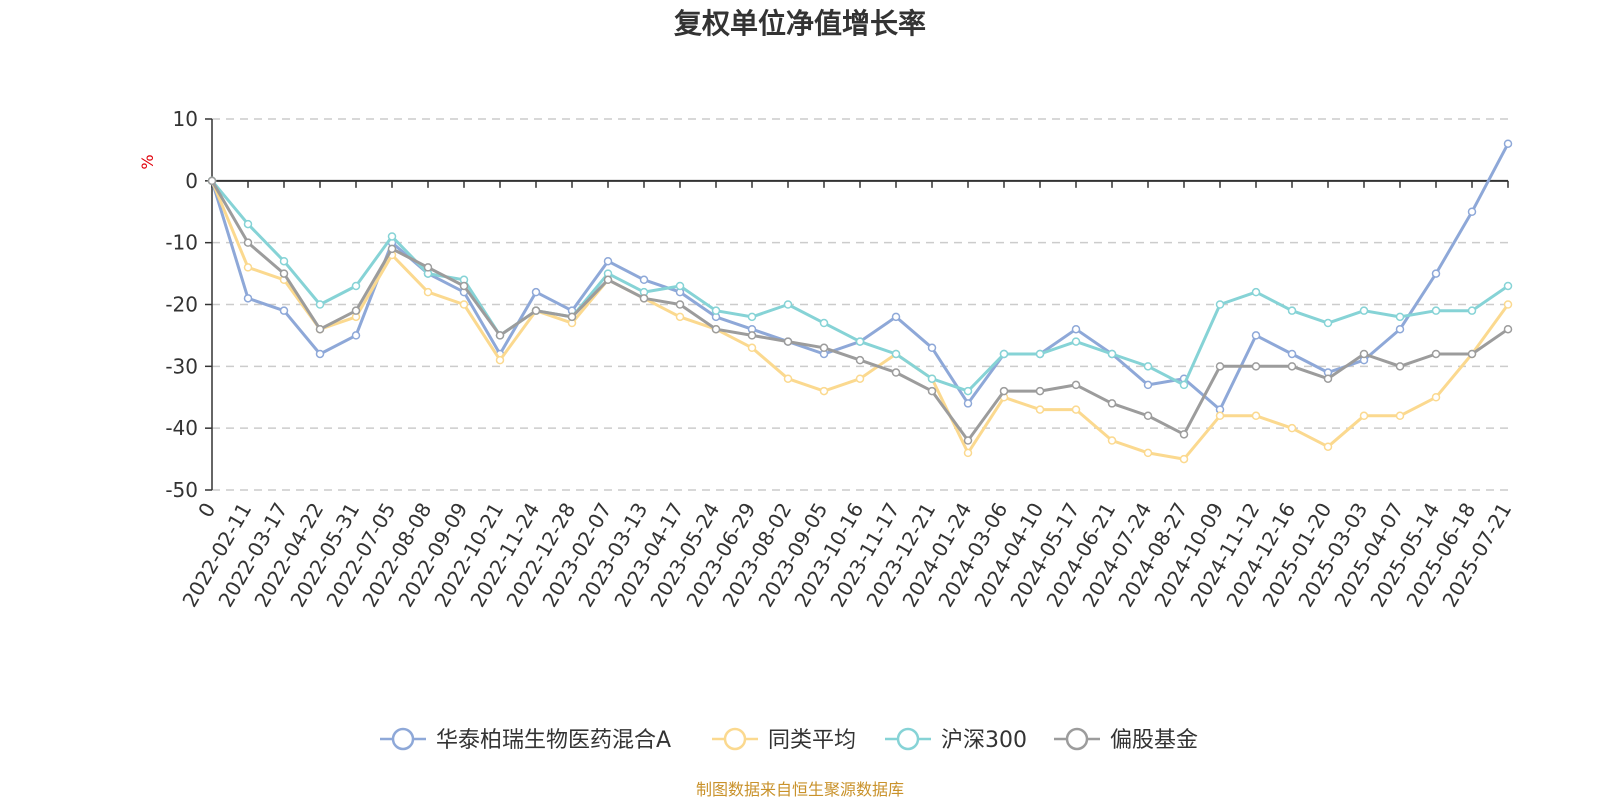  I want to click on legend-label: 同类平均, so click(812, 740).